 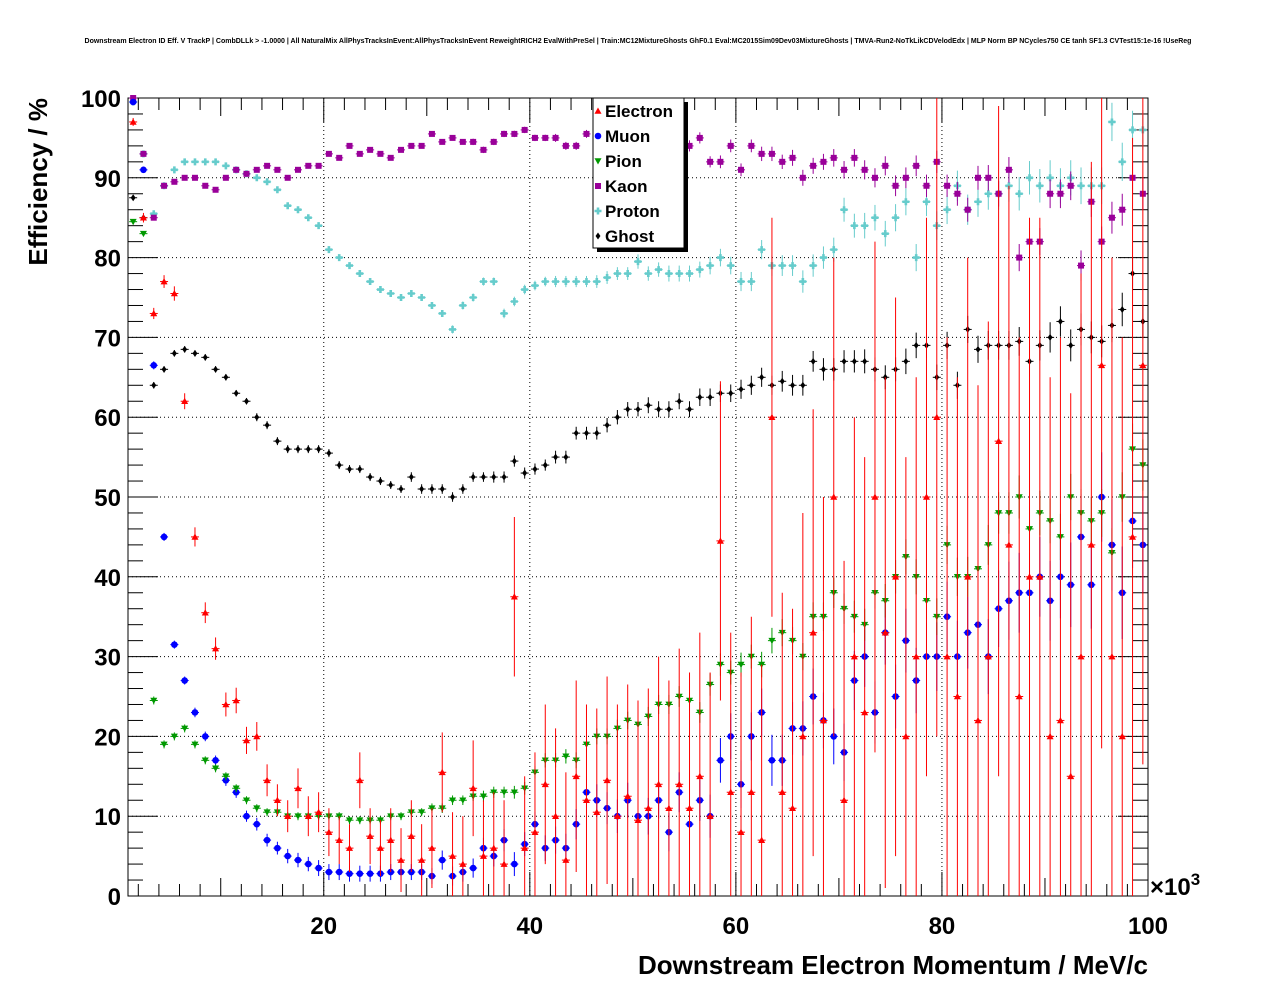 What do you see at coordinates (640, 174) in the screenshot?
I see `legend: Electron Muon Pion Kaon Proton Ghost` at bounding box center [640, 174].